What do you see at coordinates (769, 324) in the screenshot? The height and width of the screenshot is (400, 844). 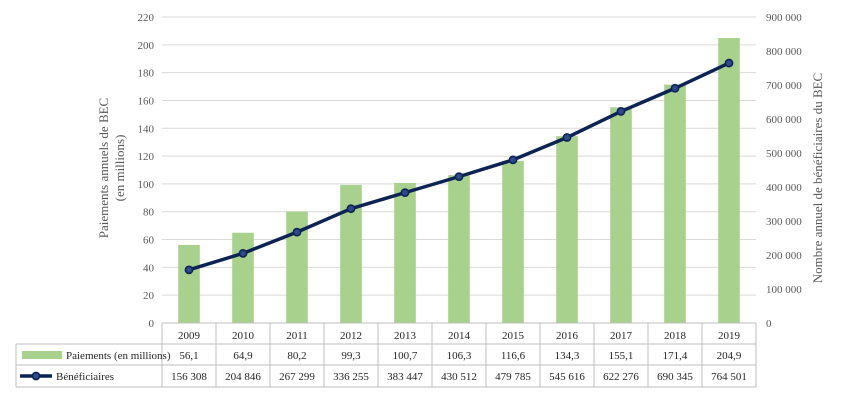 I see `right-tick-label: 0` at bounding box center [769, 324].